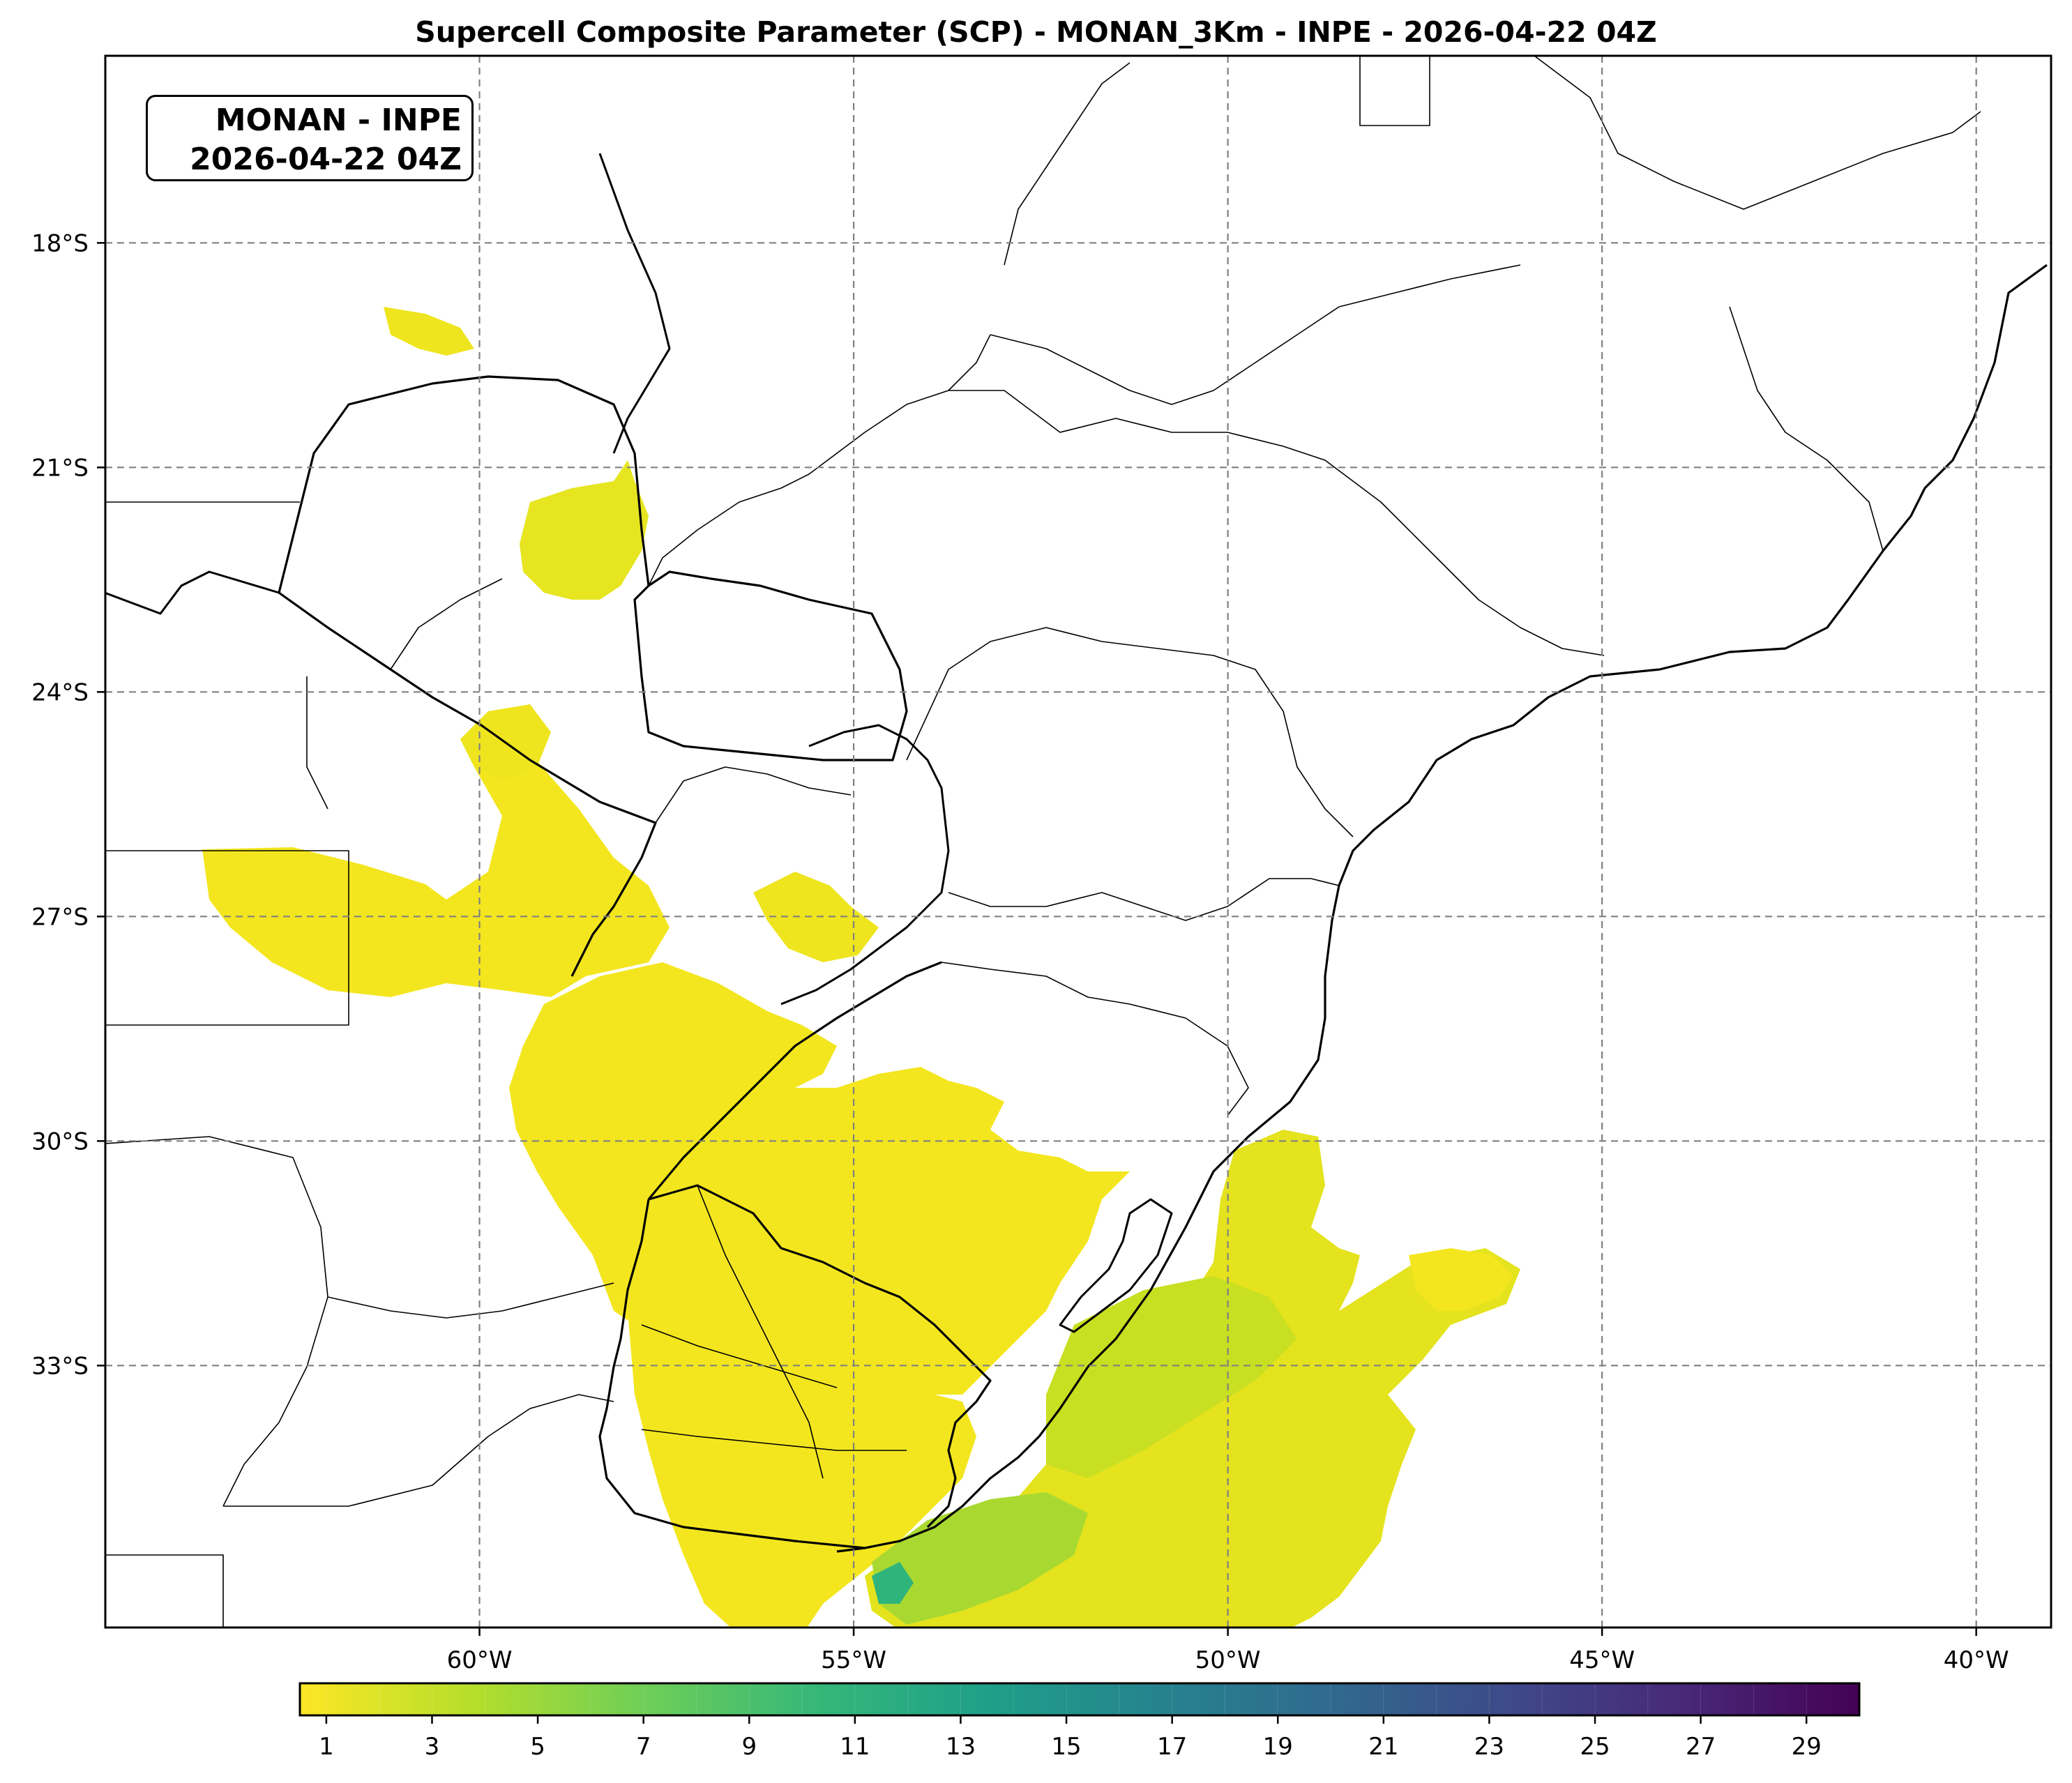 The image size is (2072, 1783). Describe the element at coordinates (1130, 732) in the screenshot. I see `state-line-pr-sp` at that location.